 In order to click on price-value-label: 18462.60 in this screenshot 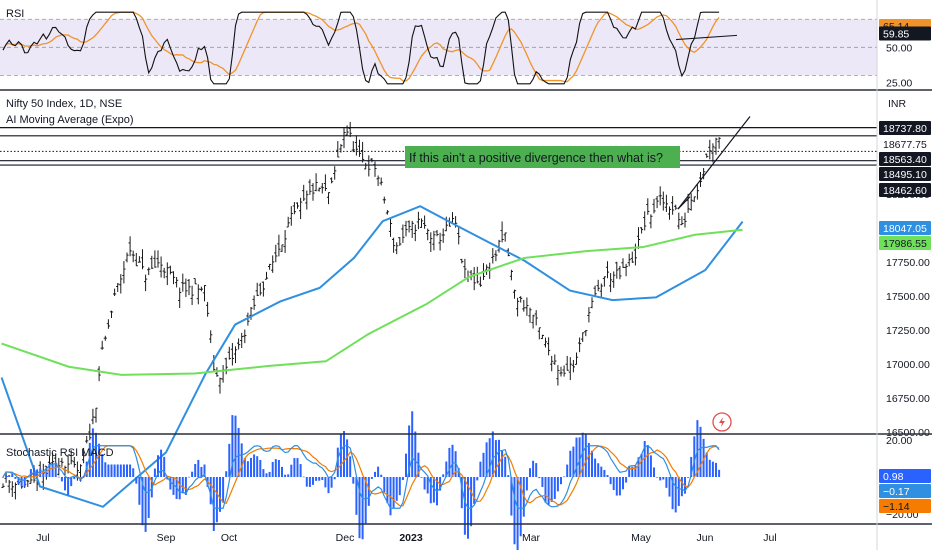, I will do `click(905, 190)`.